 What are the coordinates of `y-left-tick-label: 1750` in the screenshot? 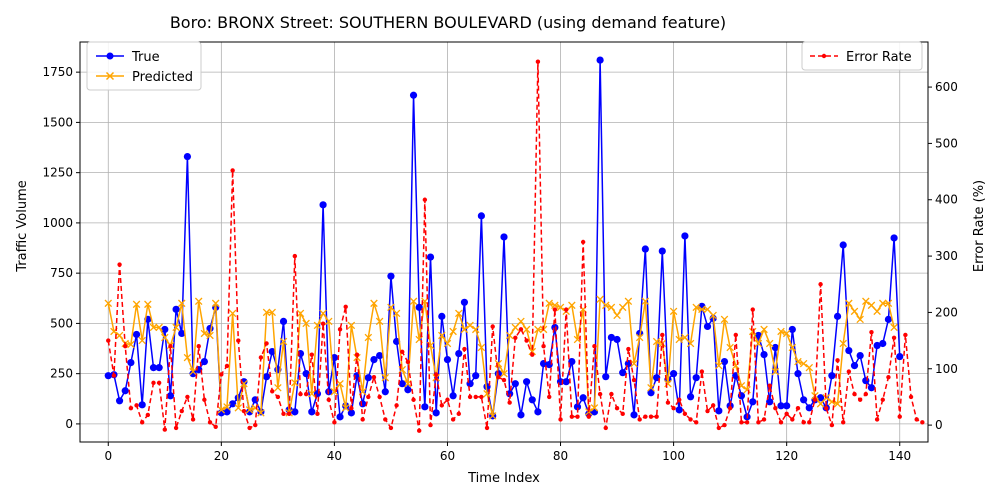 It's located at (57, 72).